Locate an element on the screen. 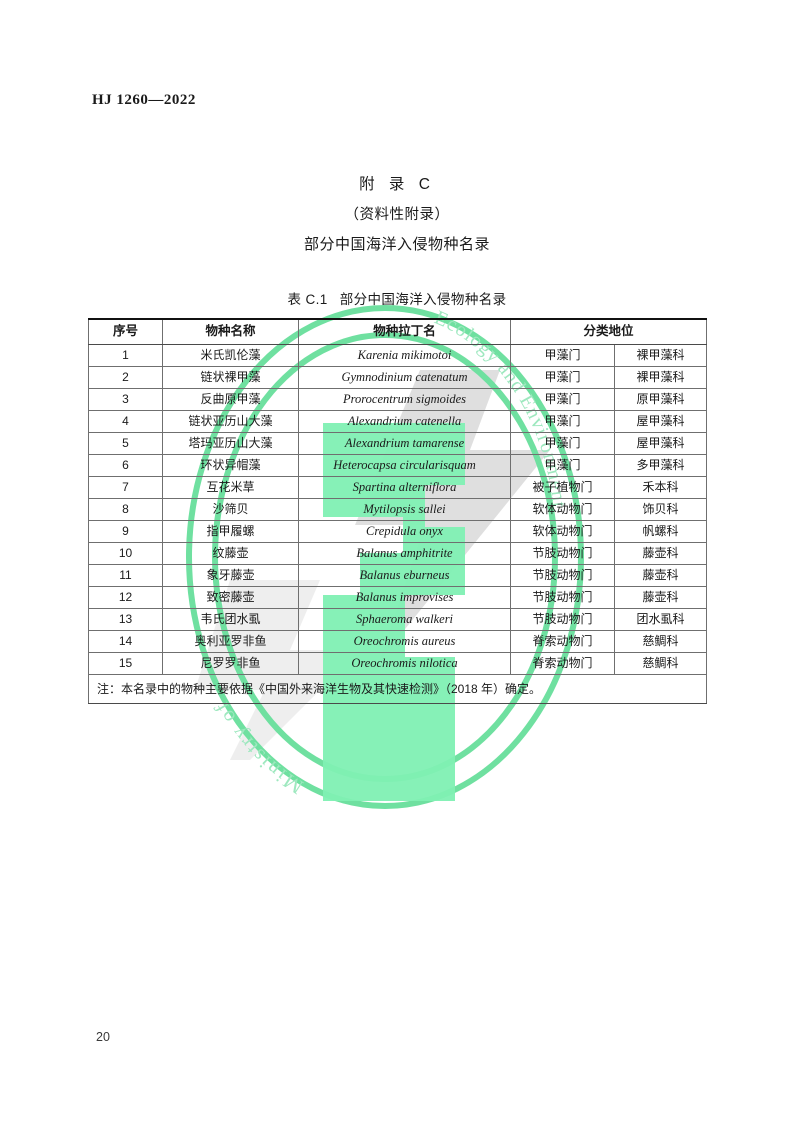 The image size is (794, 1123). cell-chinese-name: 环状异帽藻 is located at coordinates (230, 465).